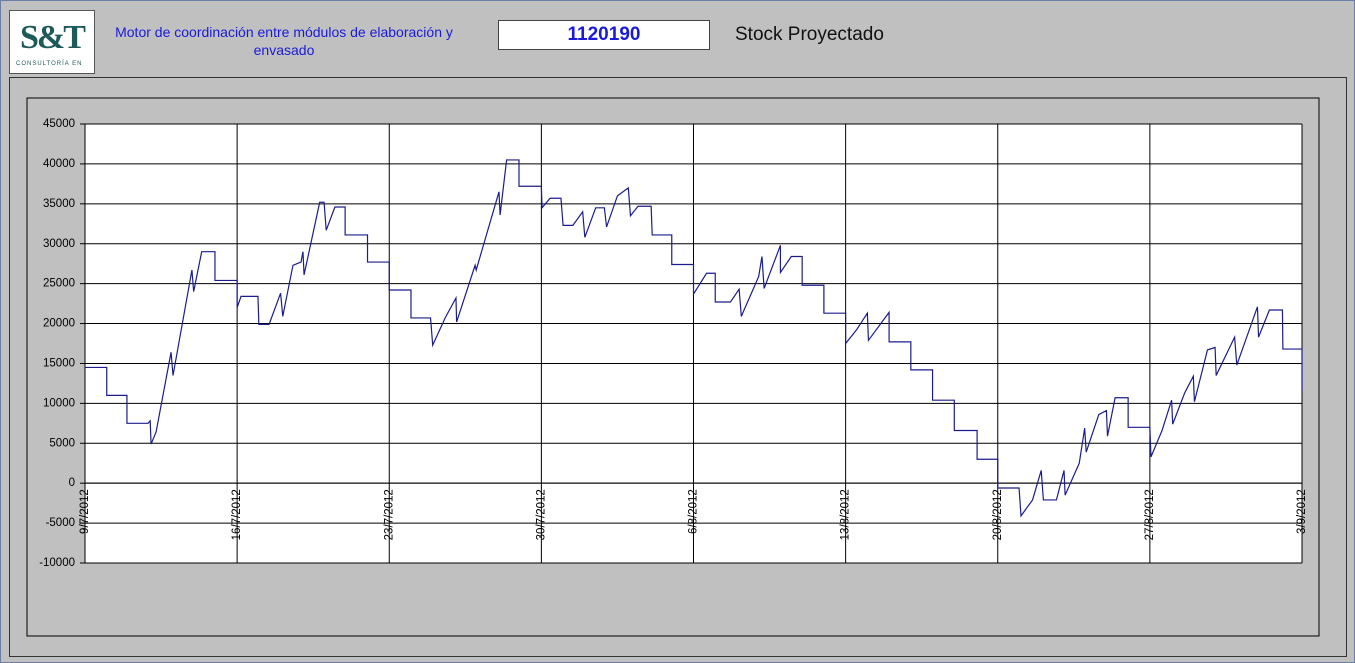 Image resolution: width=1355 pixels, height=663 pixels. What do you see at coordinates (59, 164) in the screenshot?
I see `y-tick-label: 40000` at bounding box center [59, 164].